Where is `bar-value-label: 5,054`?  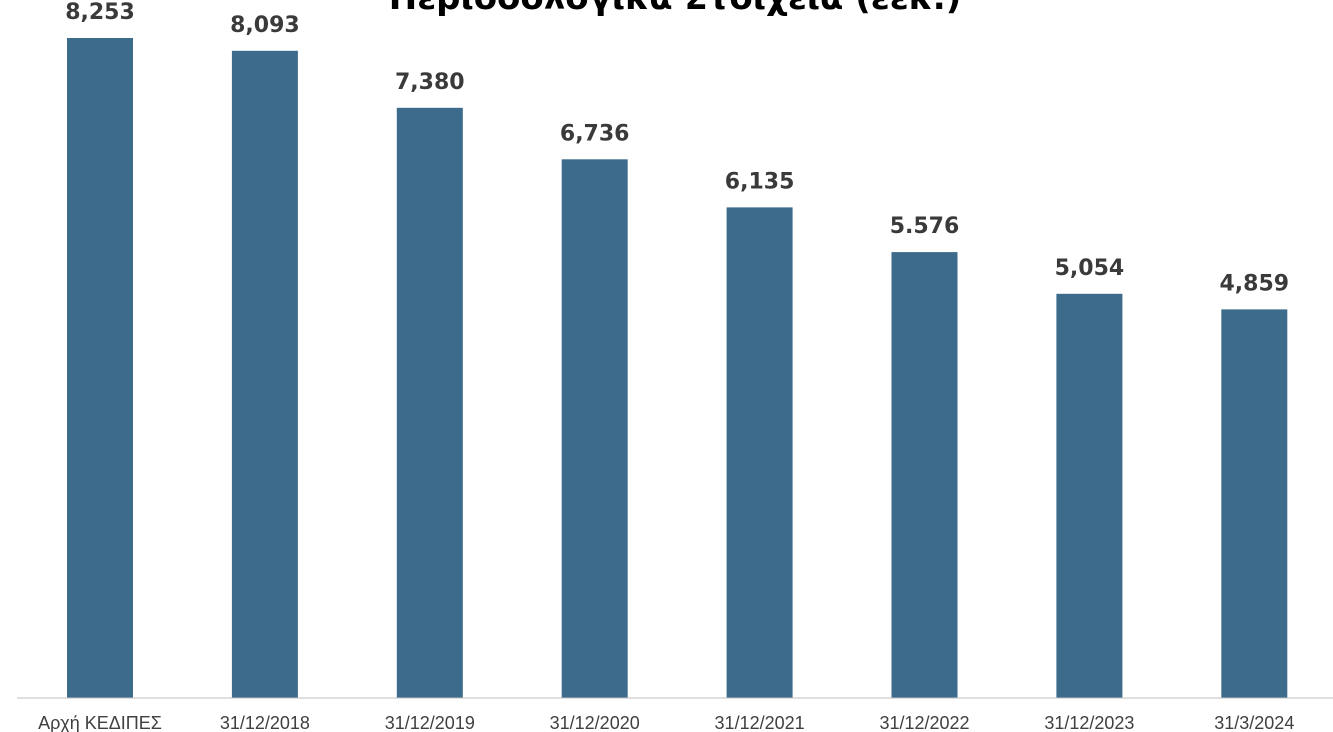
bar-value-label: 5,054 is located at coordinates (1090, 268).